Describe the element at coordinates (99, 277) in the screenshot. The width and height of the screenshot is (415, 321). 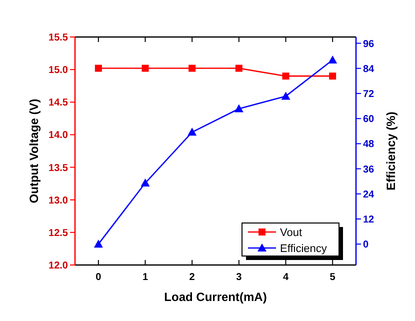
I see `x-tick-label: 0` at that location.